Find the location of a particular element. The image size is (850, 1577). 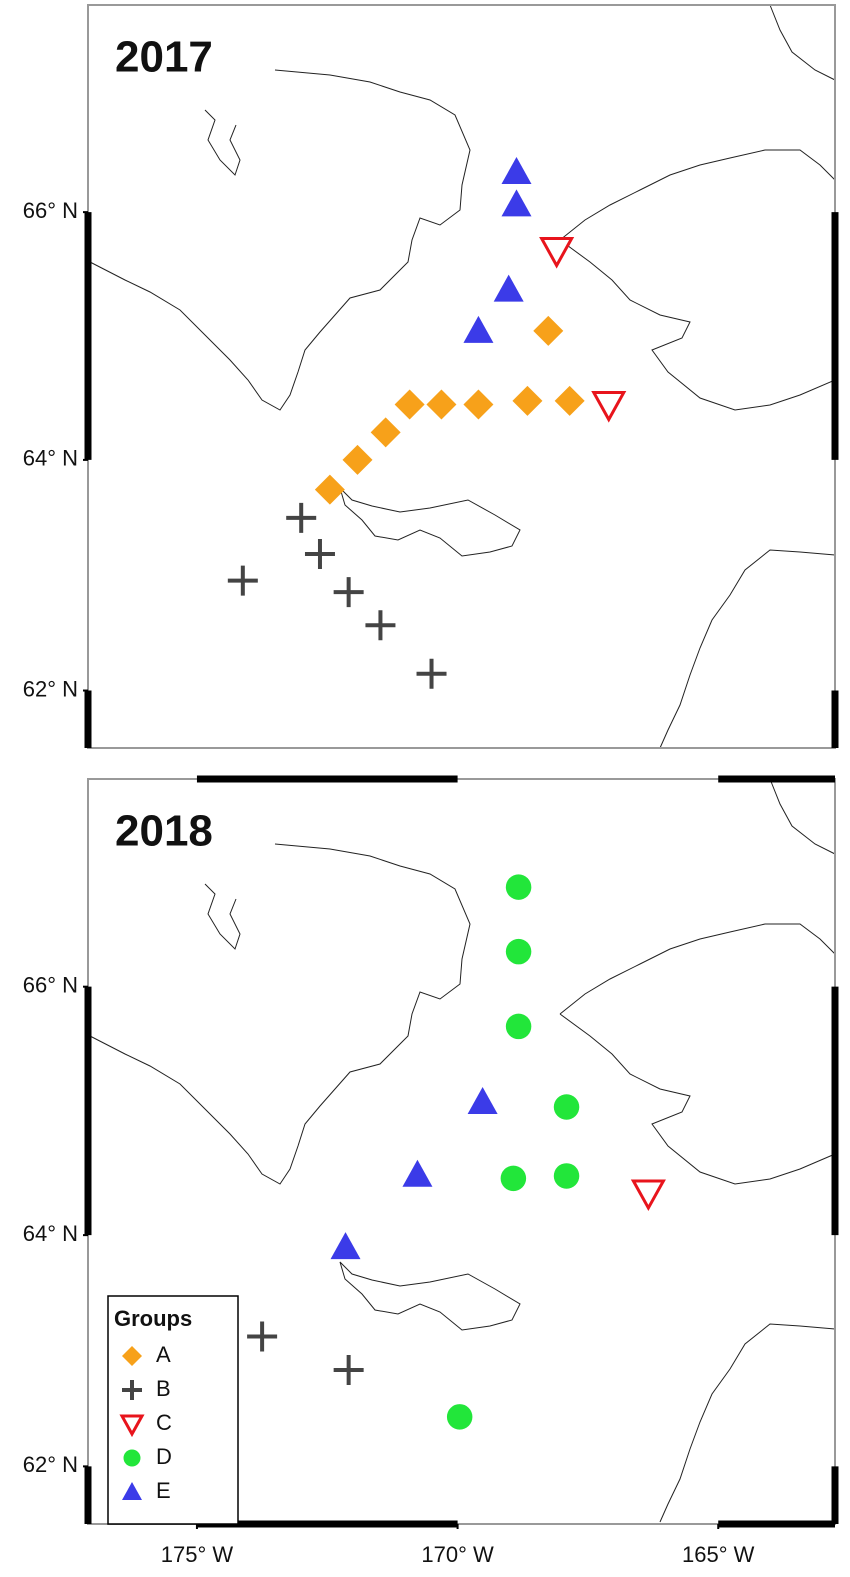

x-tick-label: 165° W is located at coordinates (718, 1554).